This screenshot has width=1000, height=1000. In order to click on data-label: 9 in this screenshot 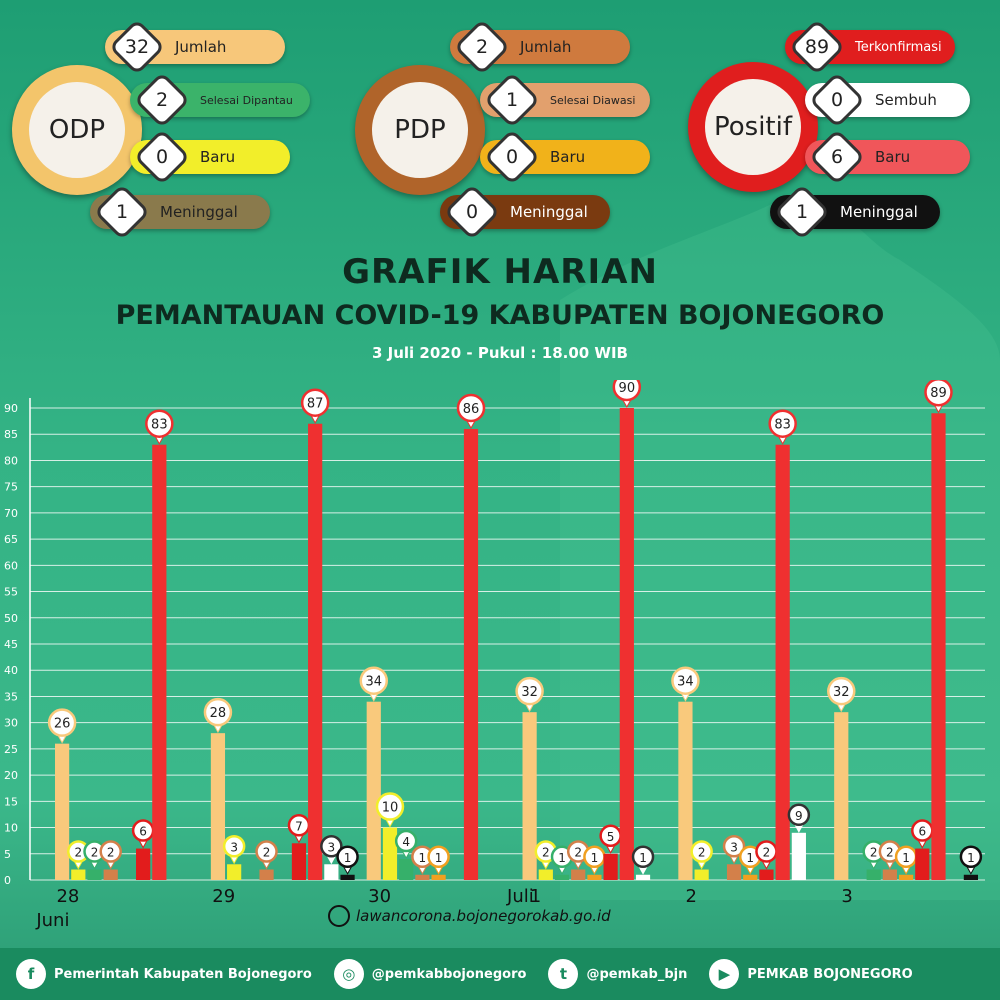, I will do `click(799, 816)`.